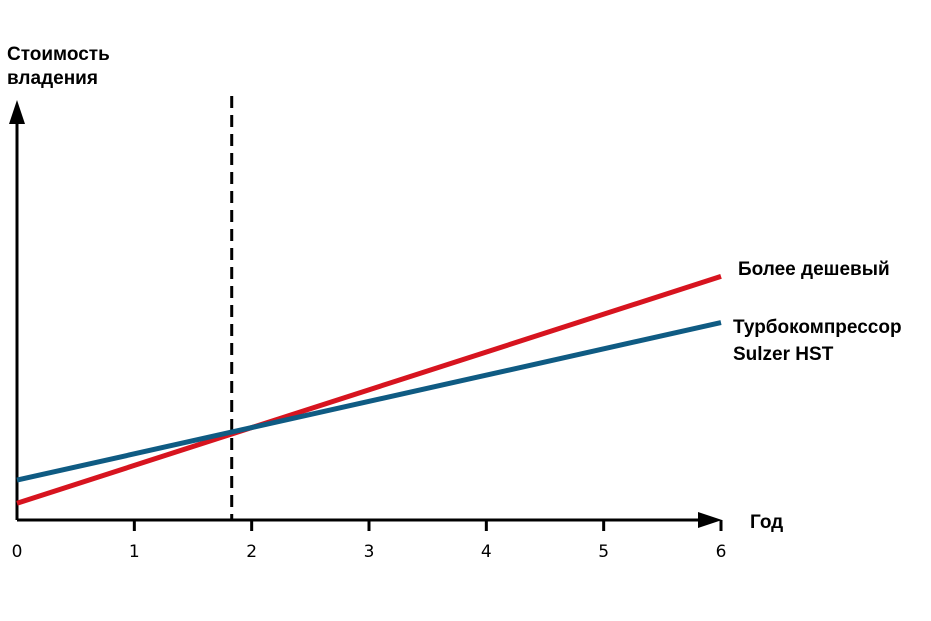  Describe the element at coordinates (369, 552) in the screenshot. I see `x-tick-label-3: 3` at that location.